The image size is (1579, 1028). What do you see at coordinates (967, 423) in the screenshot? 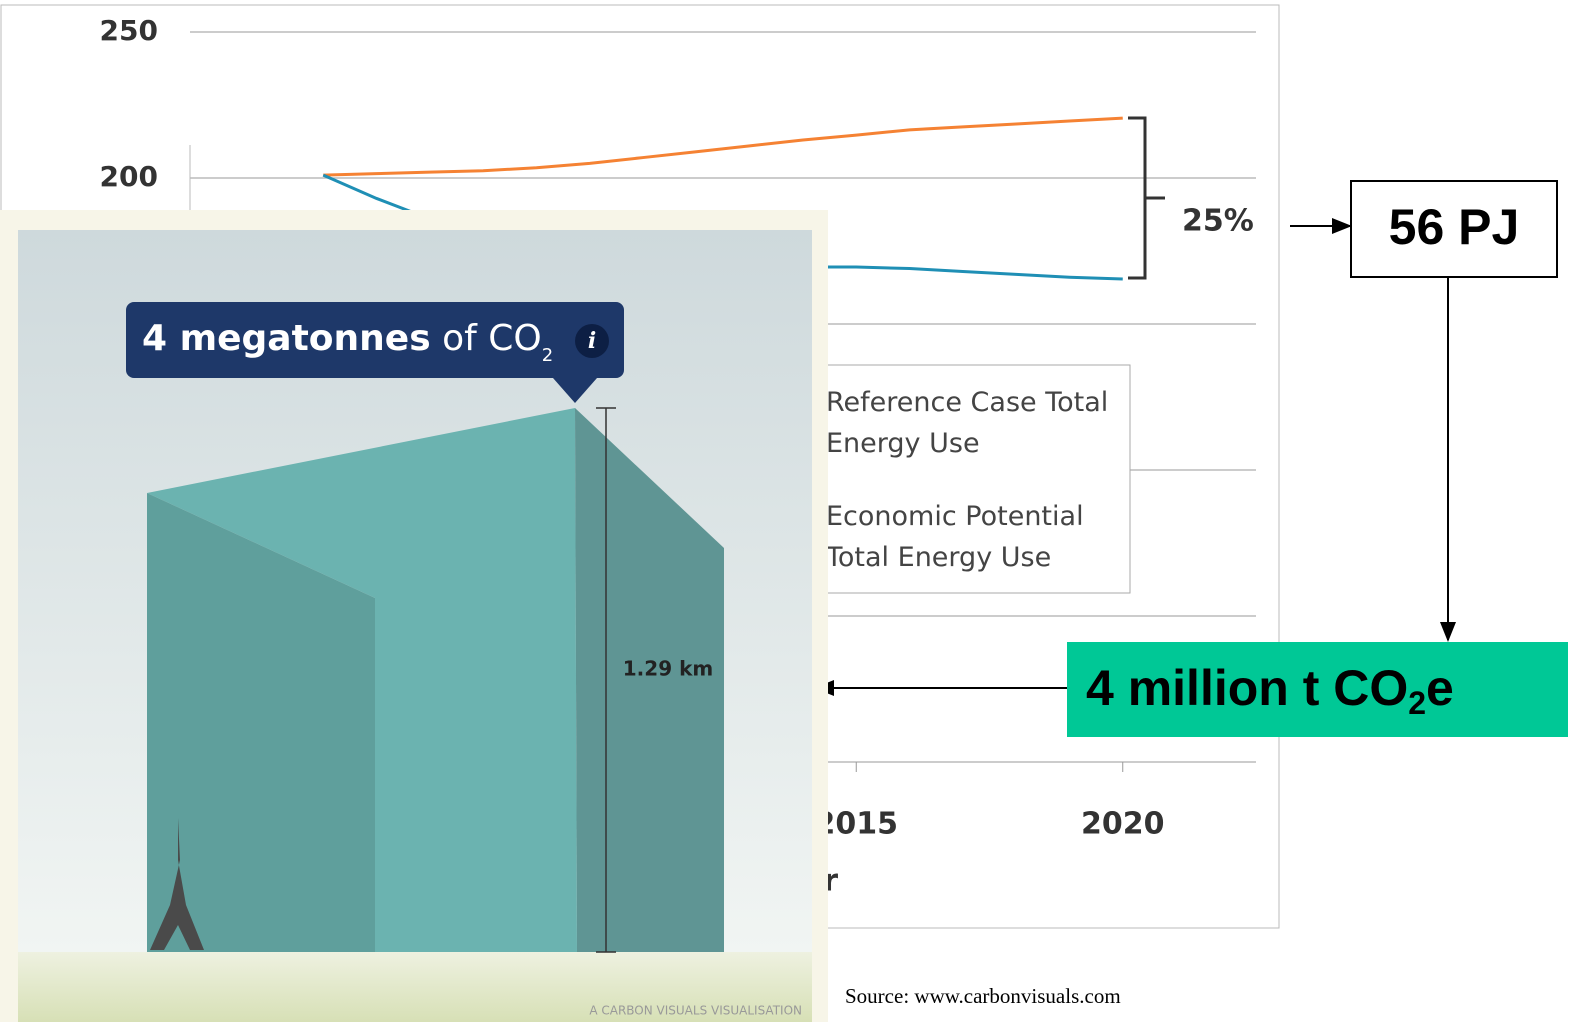
I see `legend-label: Reference Case Total Energy Use` at bounding box center [967, 423].